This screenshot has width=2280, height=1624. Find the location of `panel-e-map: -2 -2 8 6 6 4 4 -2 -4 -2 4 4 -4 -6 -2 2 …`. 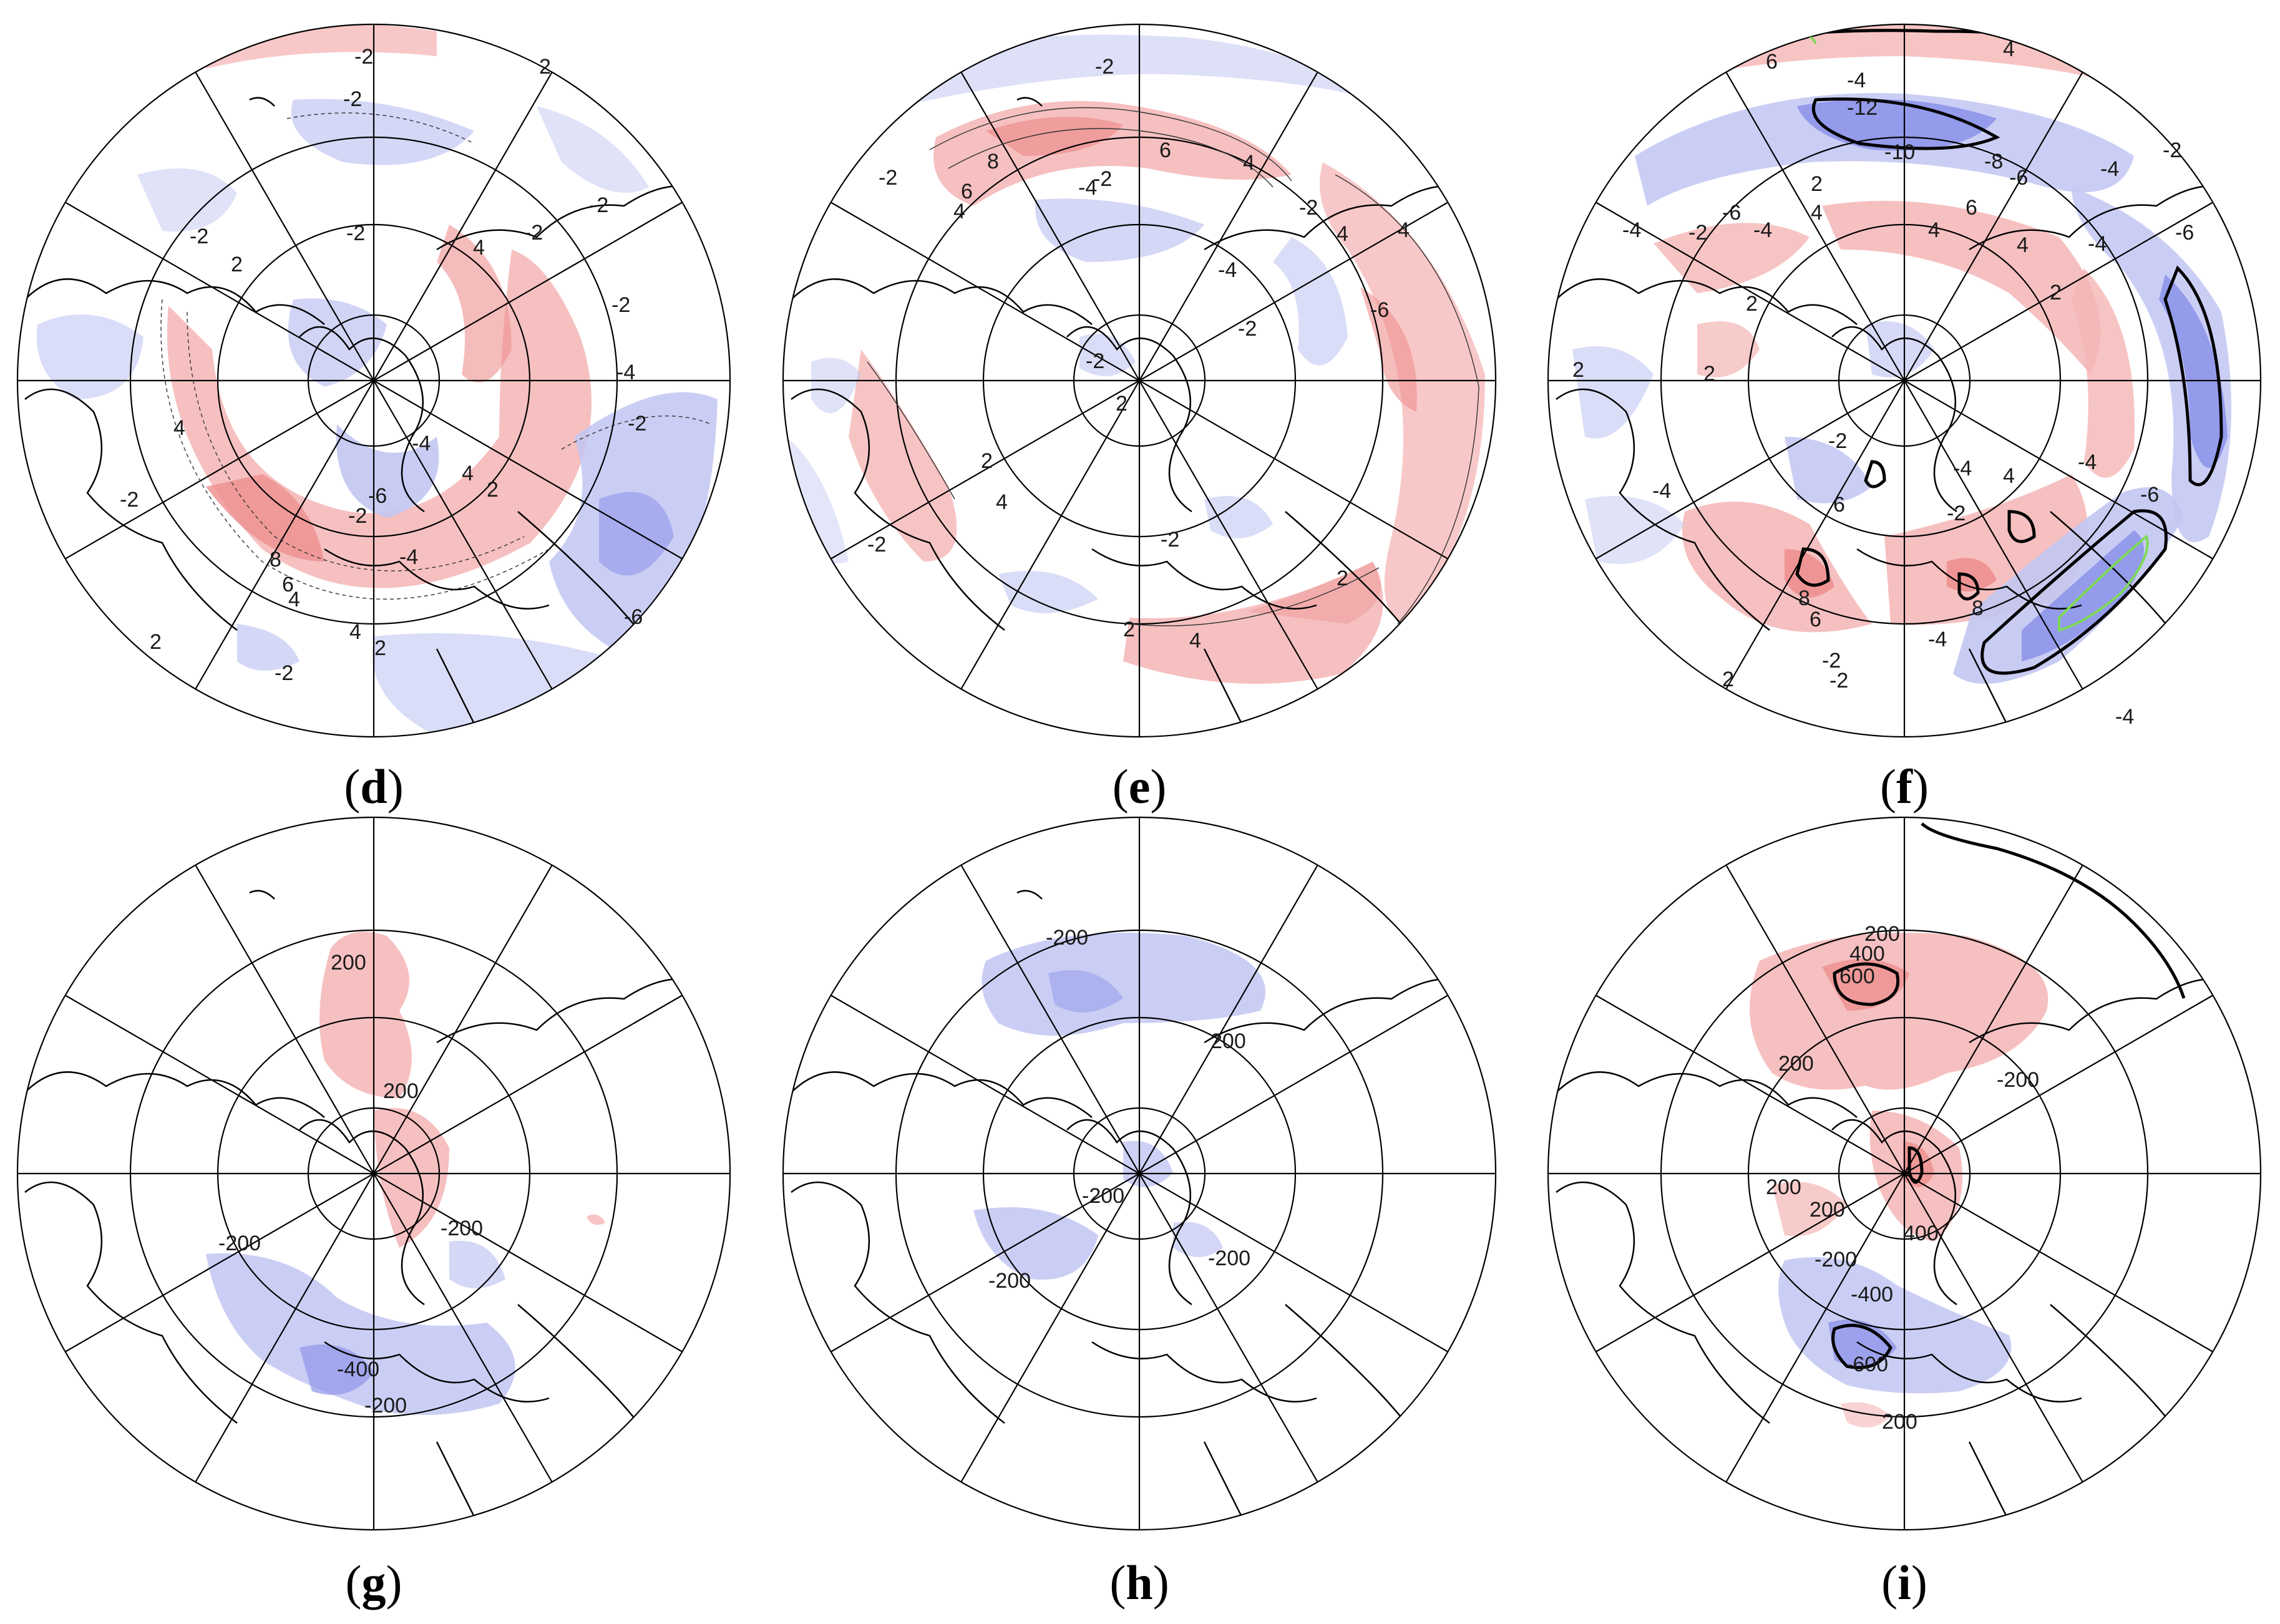

panel-e-map: -2 -2 8 6 6 4 4 -2 -4 -2 4 4 -4 -6 -2 2 … is located at coordinates (1139, 380).